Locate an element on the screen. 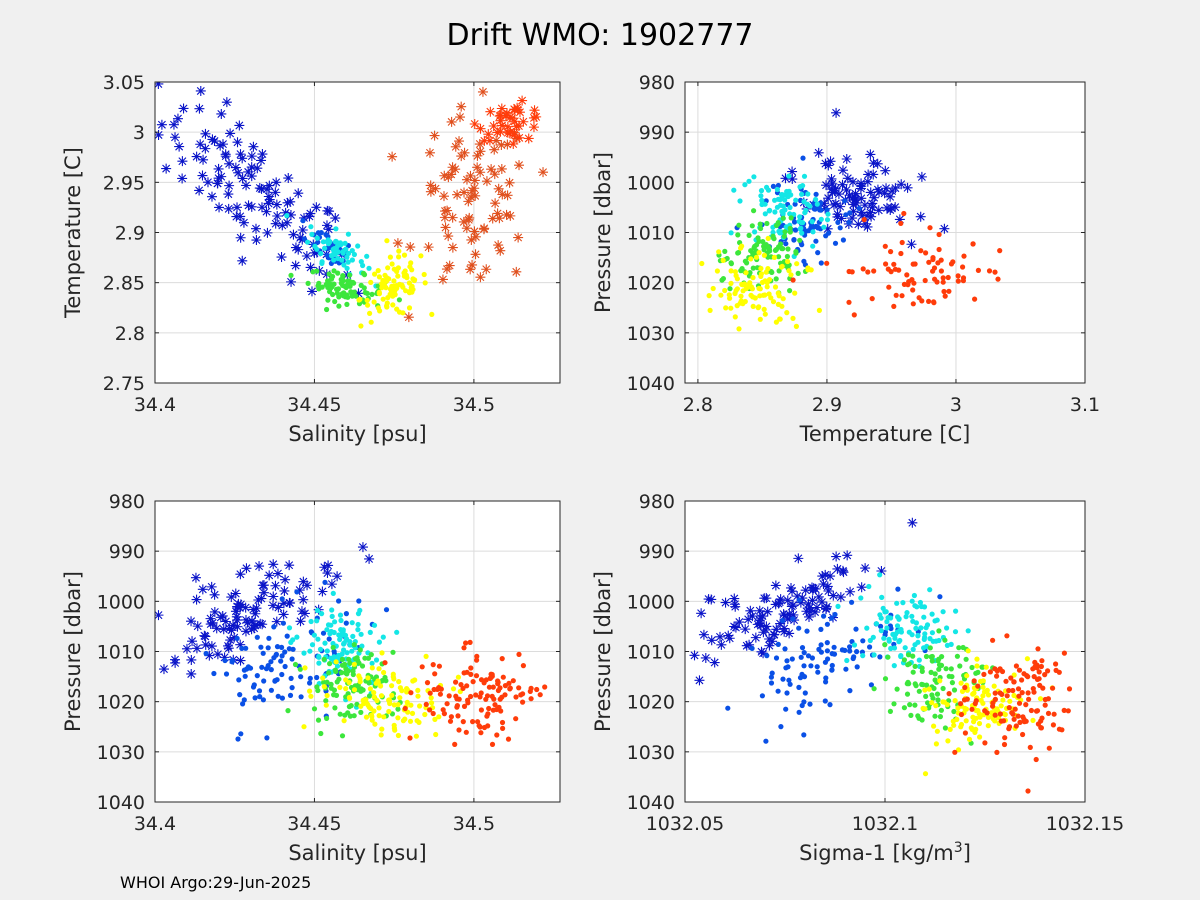 The width and height of the screenshot is (1200, 900). x-tick-label: 34.4 is located at coordinates (155, 824).